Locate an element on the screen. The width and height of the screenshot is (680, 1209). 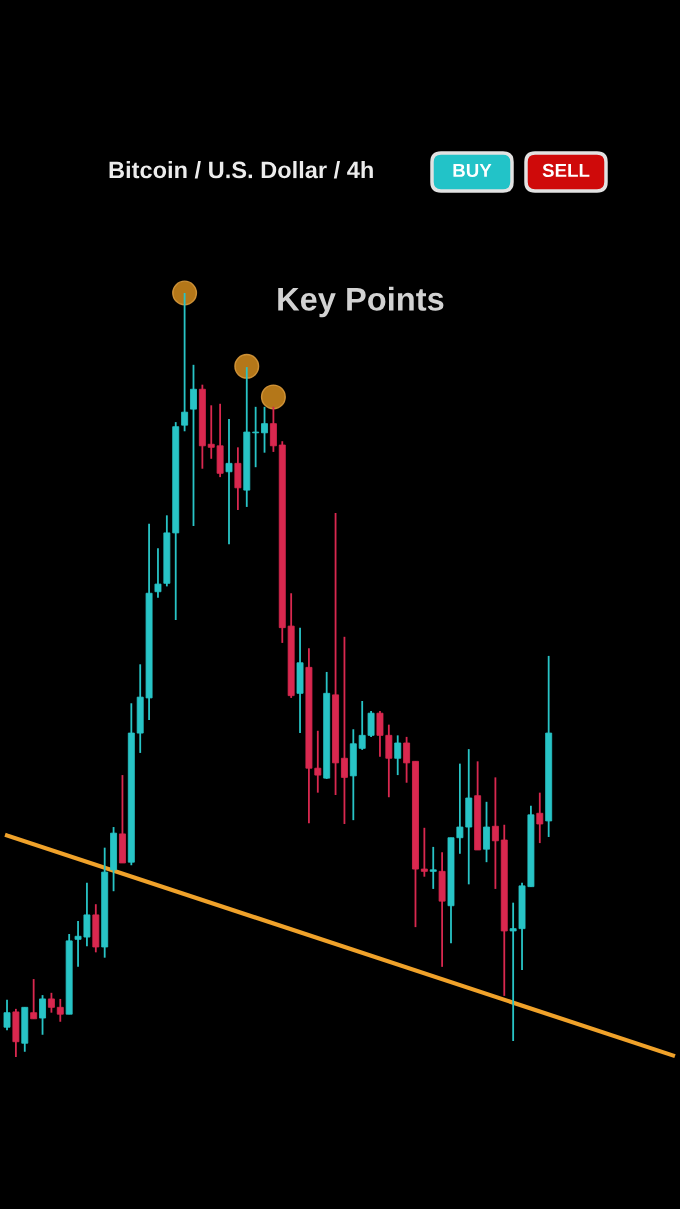
text: SELL is located at coordinates (566, 170).